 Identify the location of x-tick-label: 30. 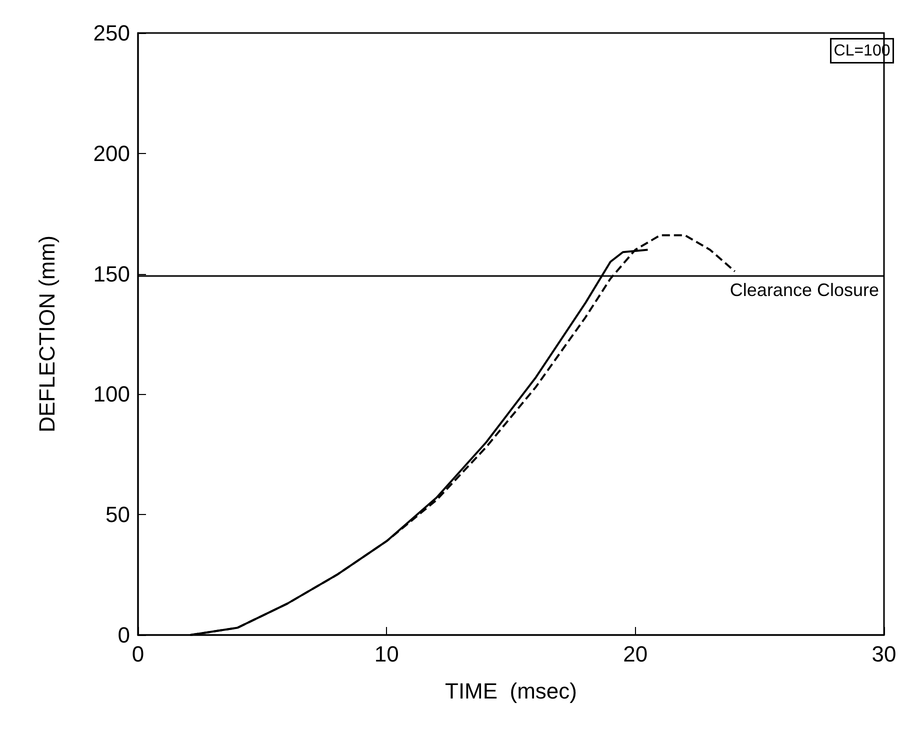
(884, 654).